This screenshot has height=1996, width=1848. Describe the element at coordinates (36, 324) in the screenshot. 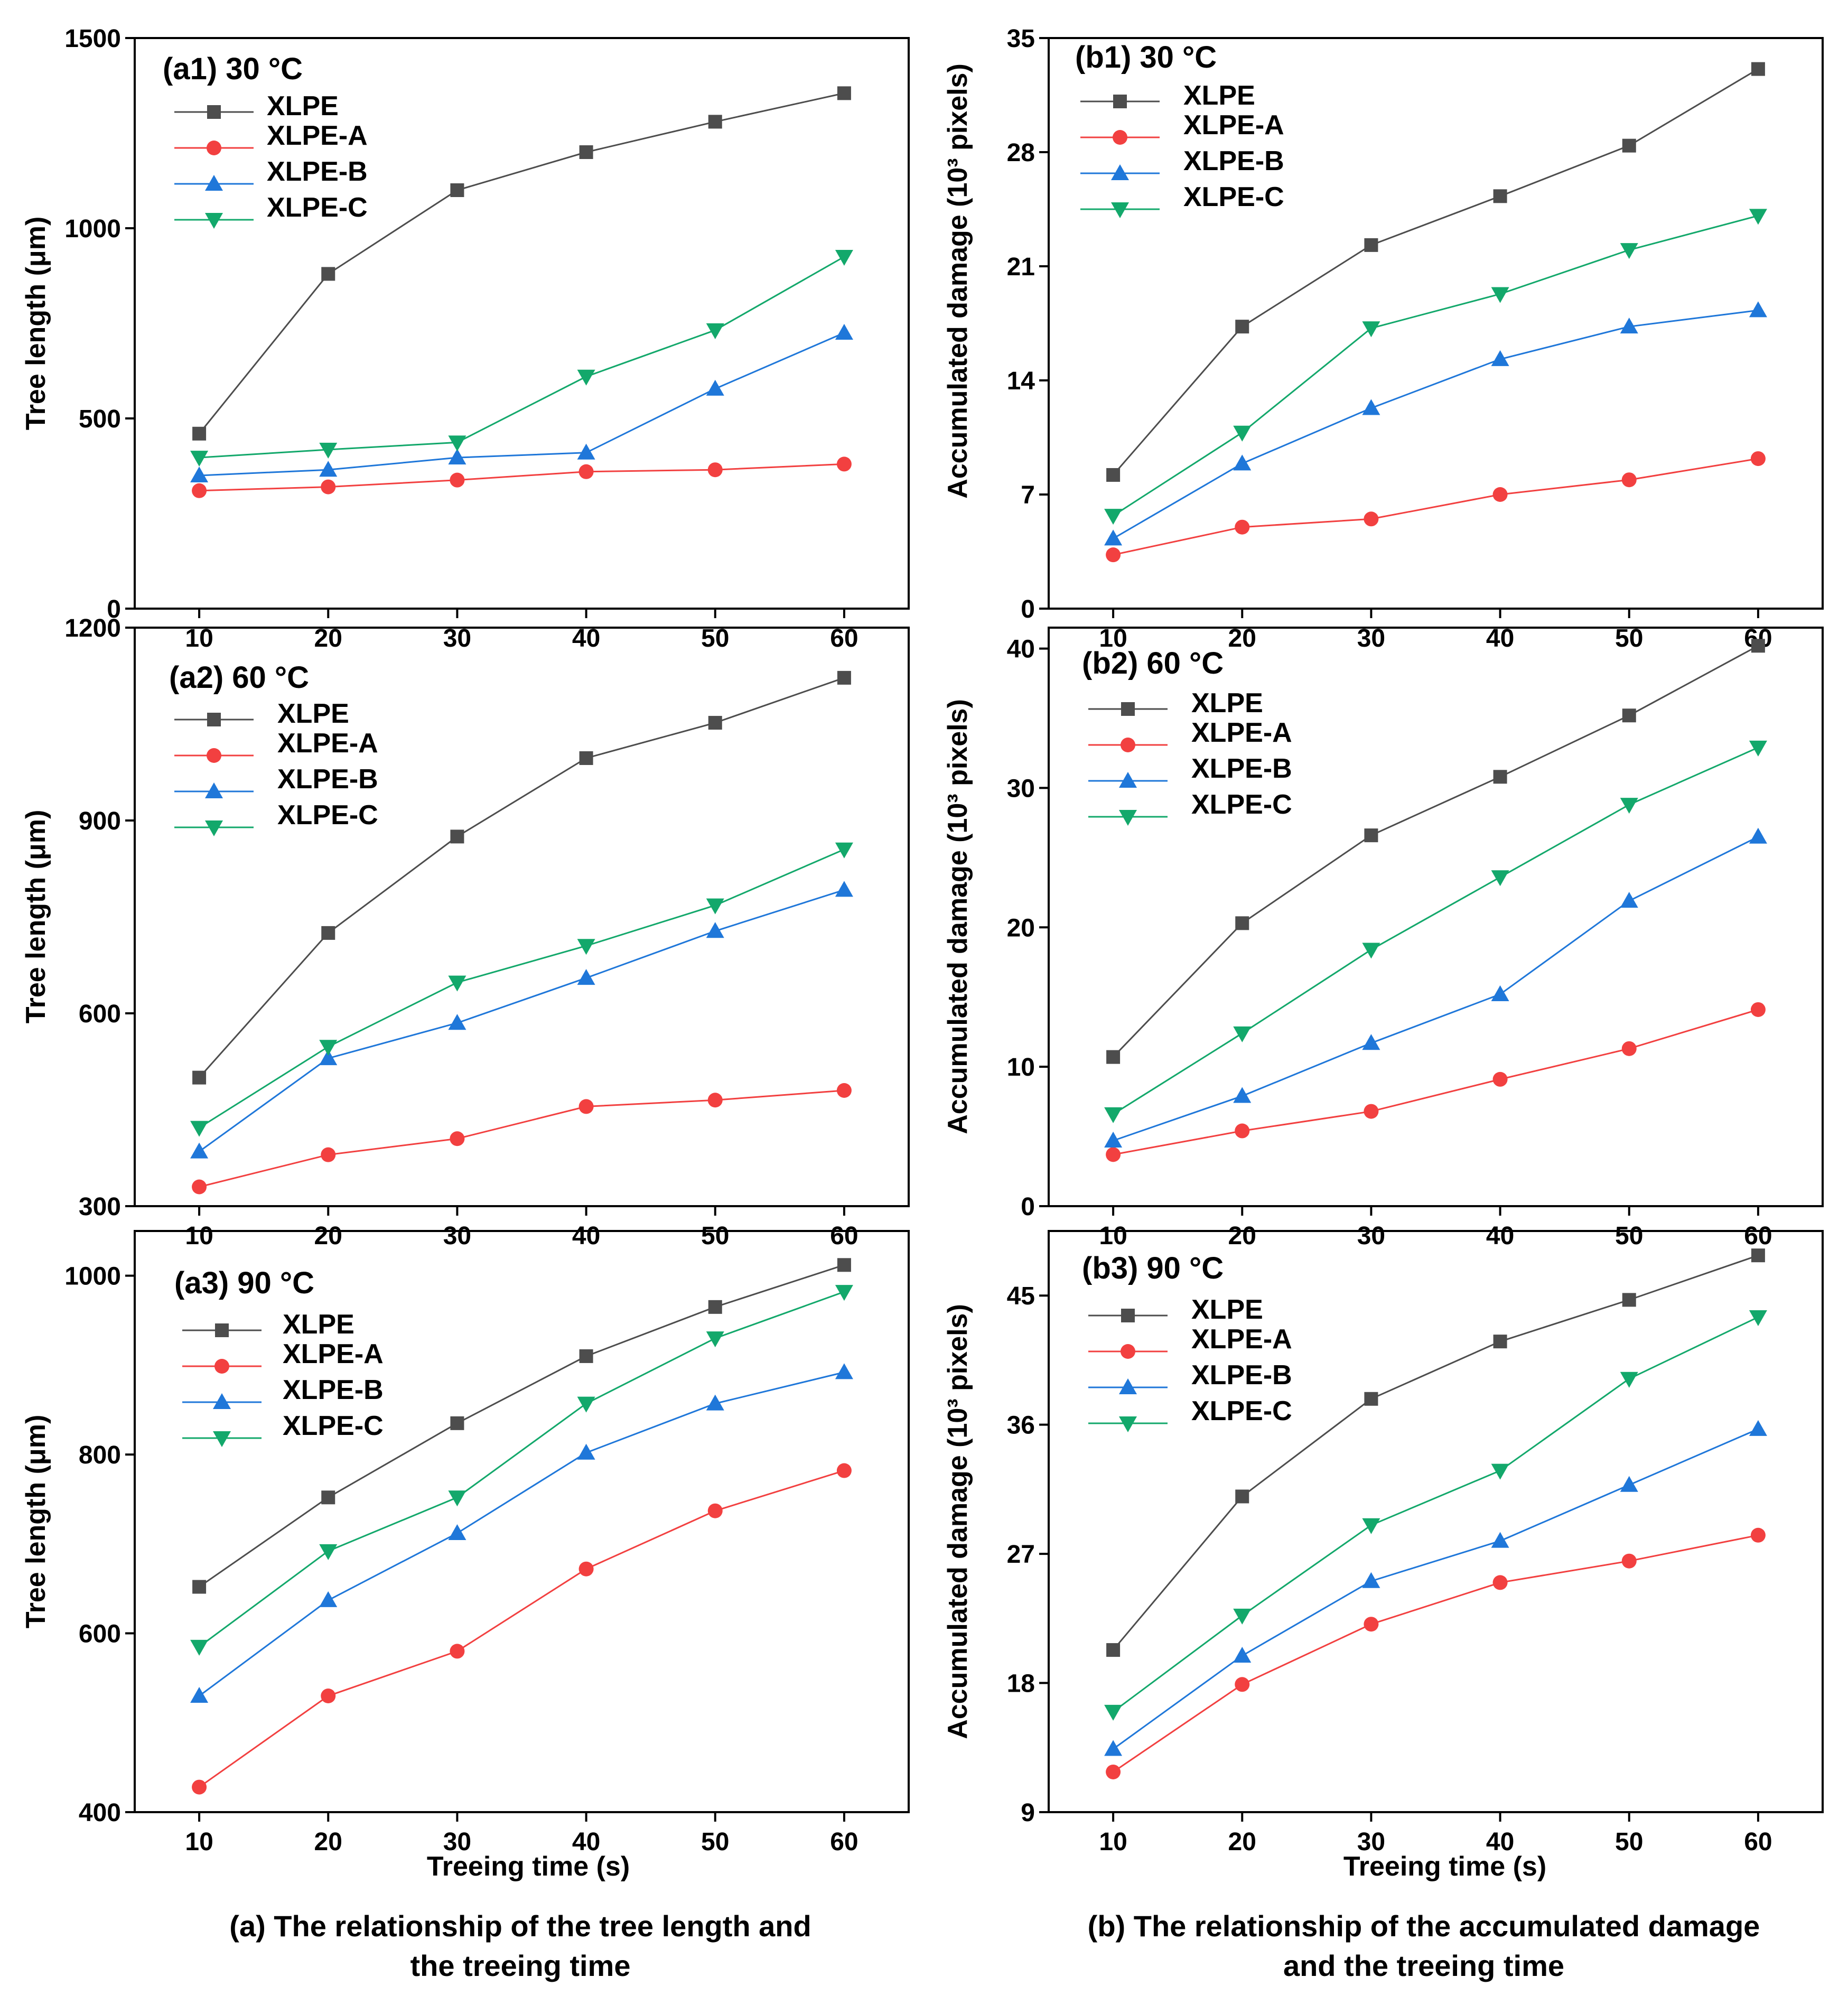

I see `panel-a1-ylabel: Tree length (μm)` at that location.